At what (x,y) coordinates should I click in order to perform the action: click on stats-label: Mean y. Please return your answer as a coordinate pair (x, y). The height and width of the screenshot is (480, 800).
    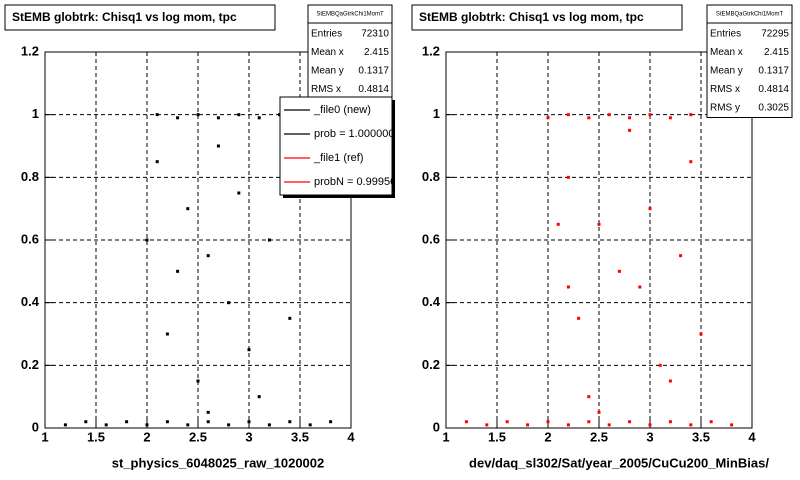
    Looking at the image, I should click on (327, 71).